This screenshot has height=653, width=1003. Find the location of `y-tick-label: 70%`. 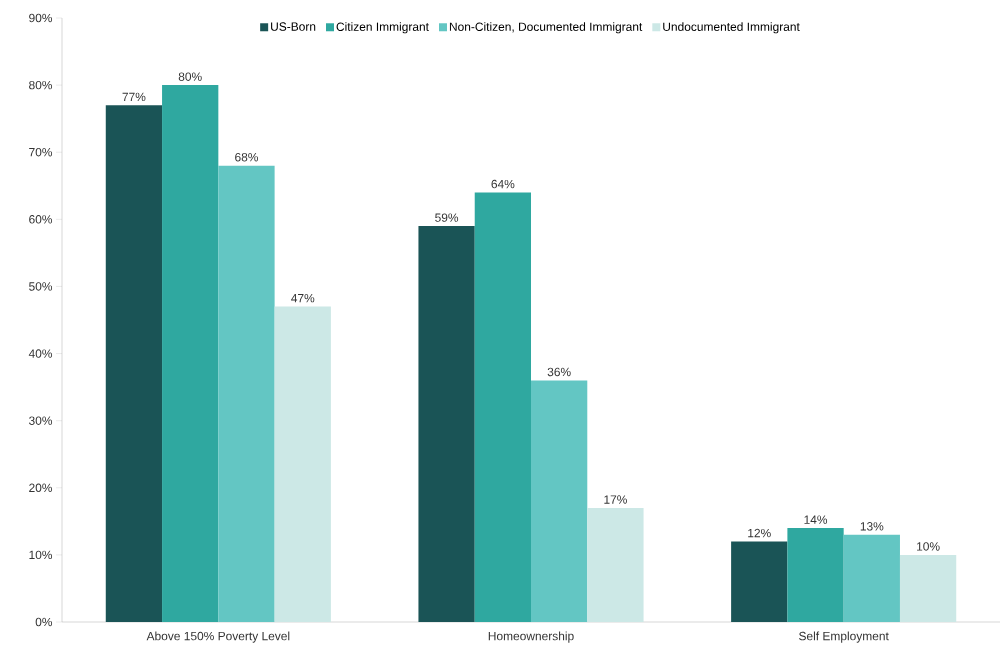

y-tick-label: 70% is located at coordinates (41, 152).